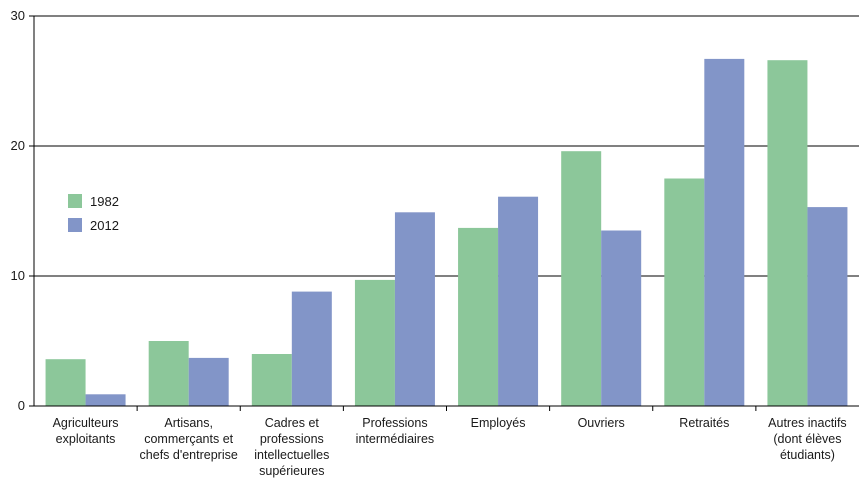  What do you see at coordinates (807, 423) in the screenshot?
I see `category-label-line: Autres inactifs` at bounding box center [807, 423].